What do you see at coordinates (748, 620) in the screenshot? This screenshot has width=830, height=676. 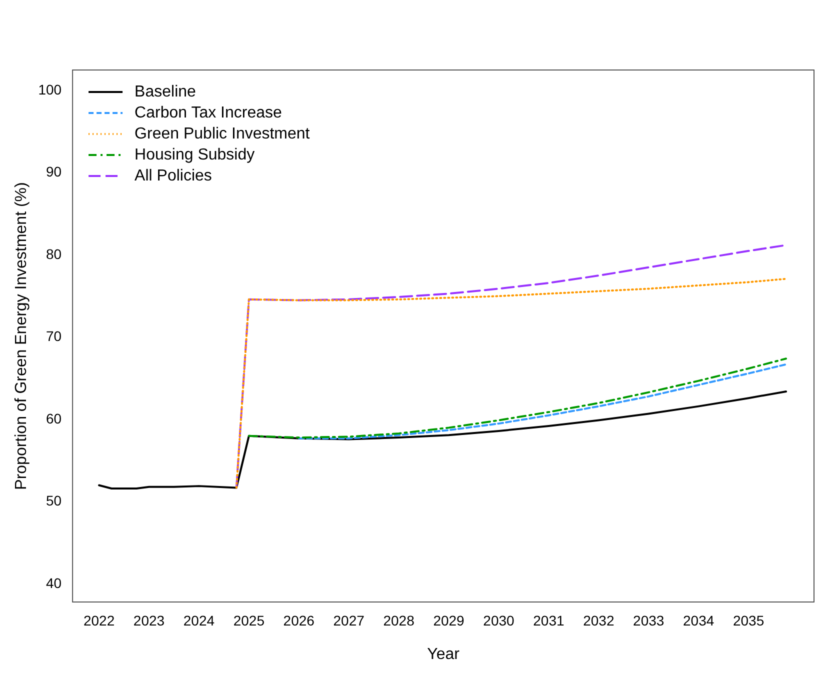 I see `x-tick-label: 2035` at bounding box center [748, 620].